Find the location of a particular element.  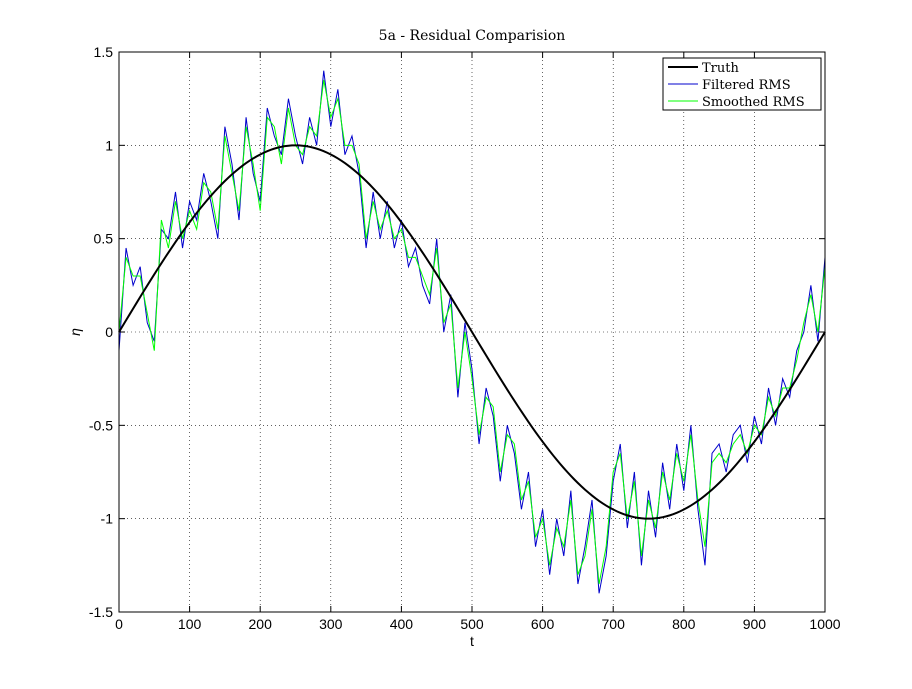

x-tick-label: 700 is located at coordinates (614, 624).